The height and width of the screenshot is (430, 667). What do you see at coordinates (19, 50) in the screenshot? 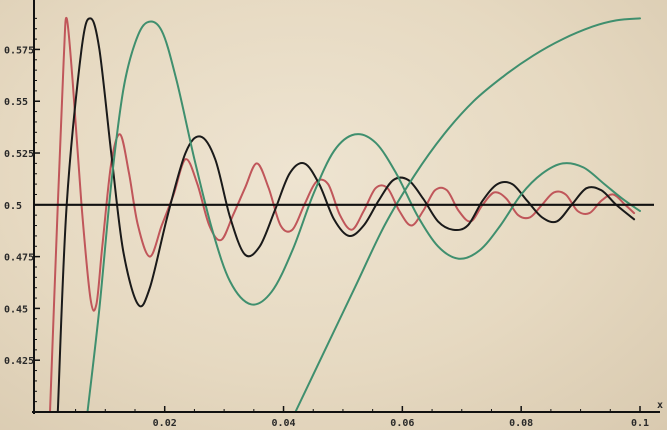
I see `y-tick-label-6: 0.575` at bounding box center [19, 50].